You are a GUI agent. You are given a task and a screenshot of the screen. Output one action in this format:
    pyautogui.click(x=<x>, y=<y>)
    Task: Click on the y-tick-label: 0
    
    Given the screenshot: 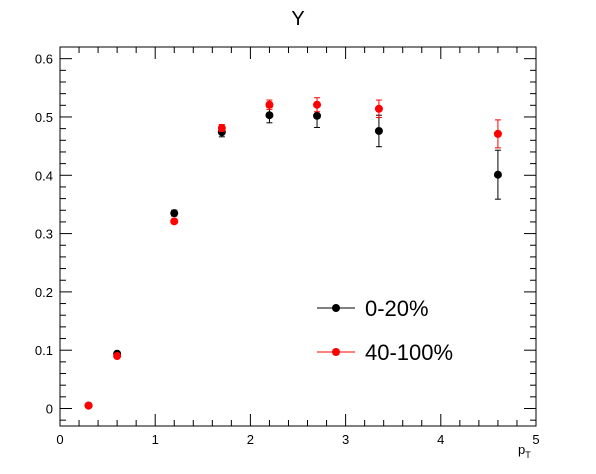 What is the action you would take?
    pyautogui.click(x=49, y=409)
    